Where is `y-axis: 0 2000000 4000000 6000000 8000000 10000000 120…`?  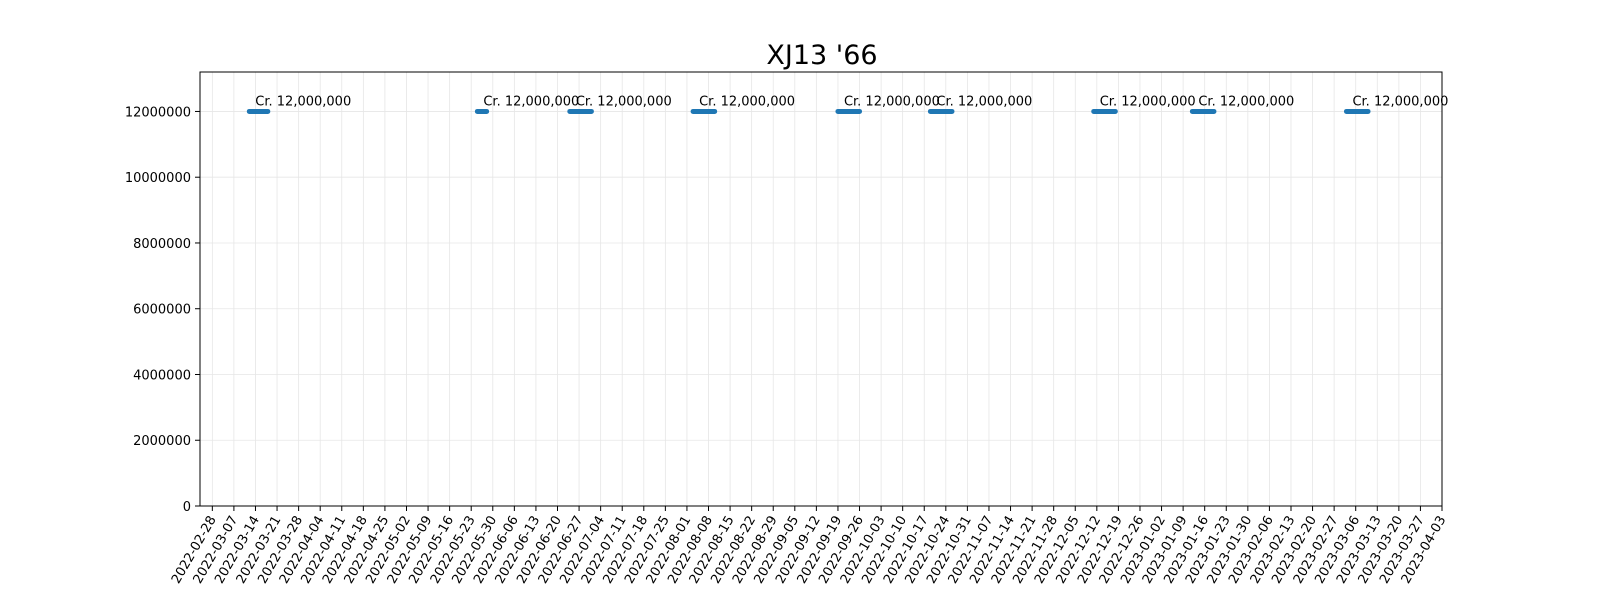 y-axis: 0 2000000 4000000 6000000 8000000 10000000 120… is located at coordinates (162, 310).